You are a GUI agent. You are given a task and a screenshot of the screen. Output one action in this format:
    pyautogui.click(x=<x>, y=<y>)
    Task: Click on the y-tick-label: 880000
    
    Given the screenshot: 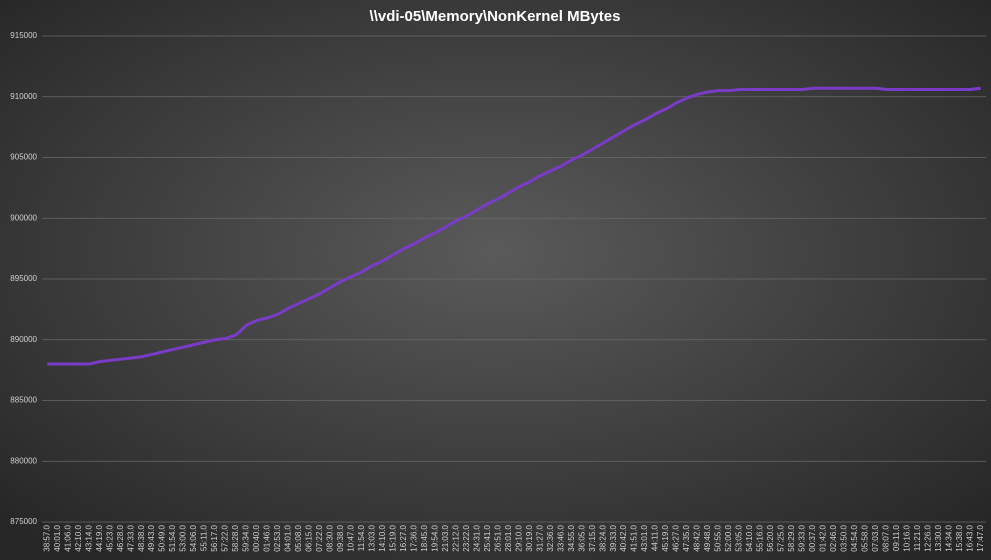 What is the action you would take?
    pyautogui.click(x=23, y=460)
    